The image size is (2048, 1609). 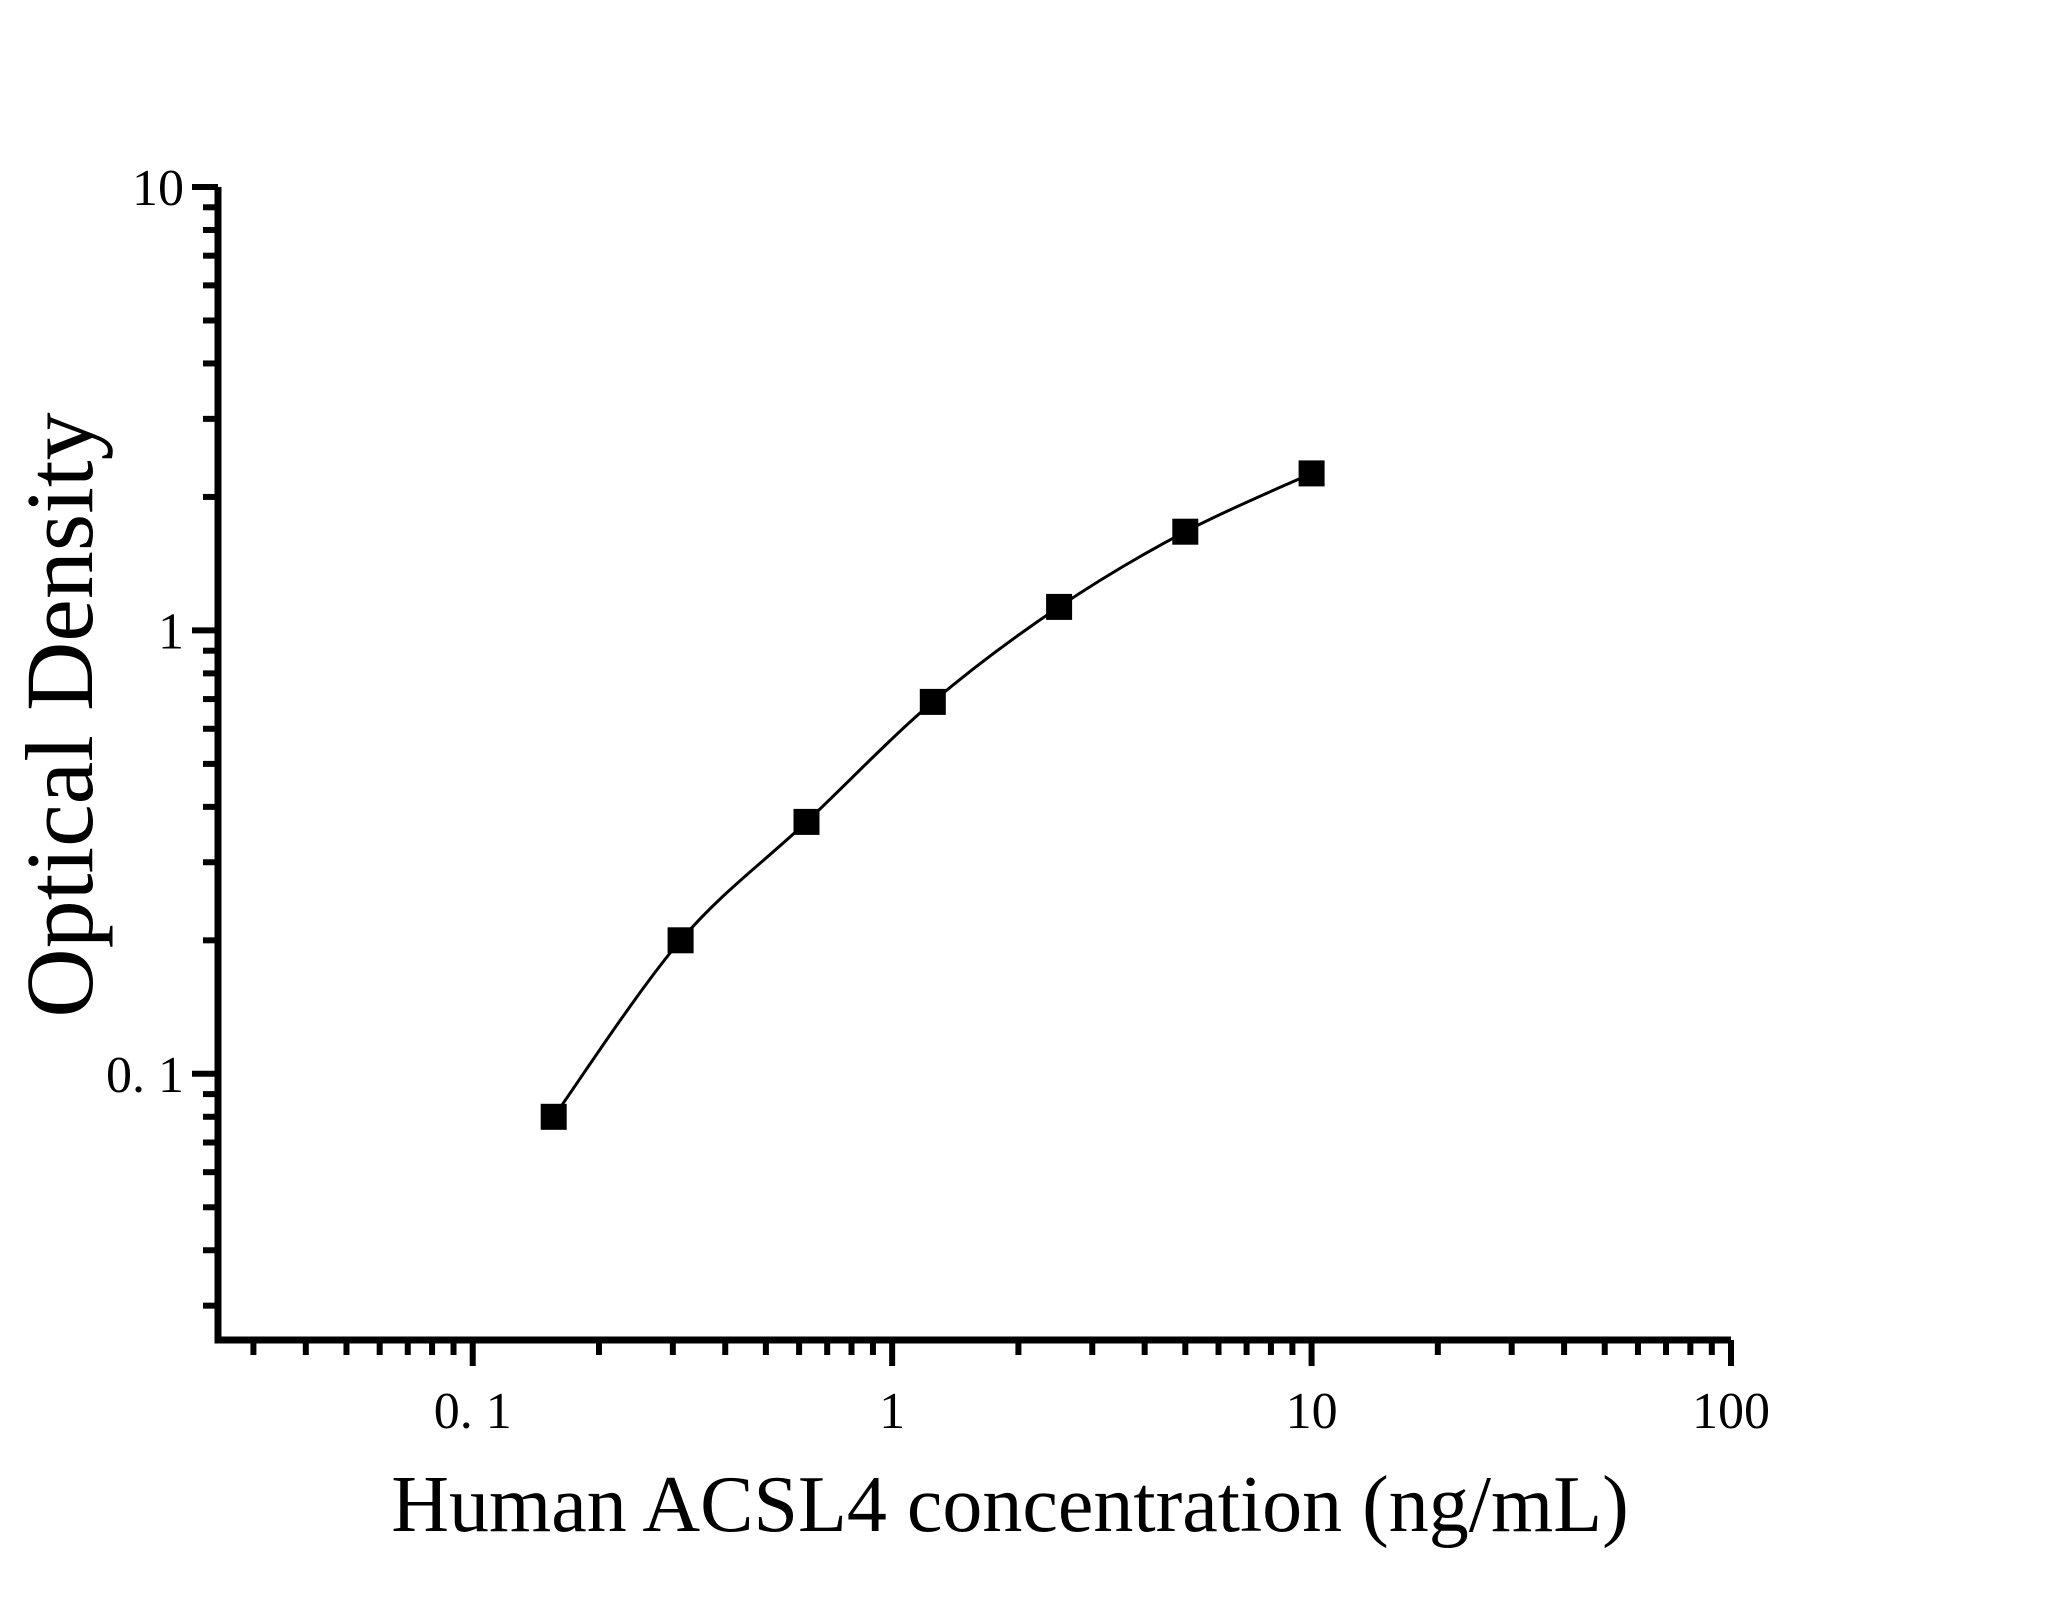 I want to click on standard-curve-line, so click(x=932, y=795).